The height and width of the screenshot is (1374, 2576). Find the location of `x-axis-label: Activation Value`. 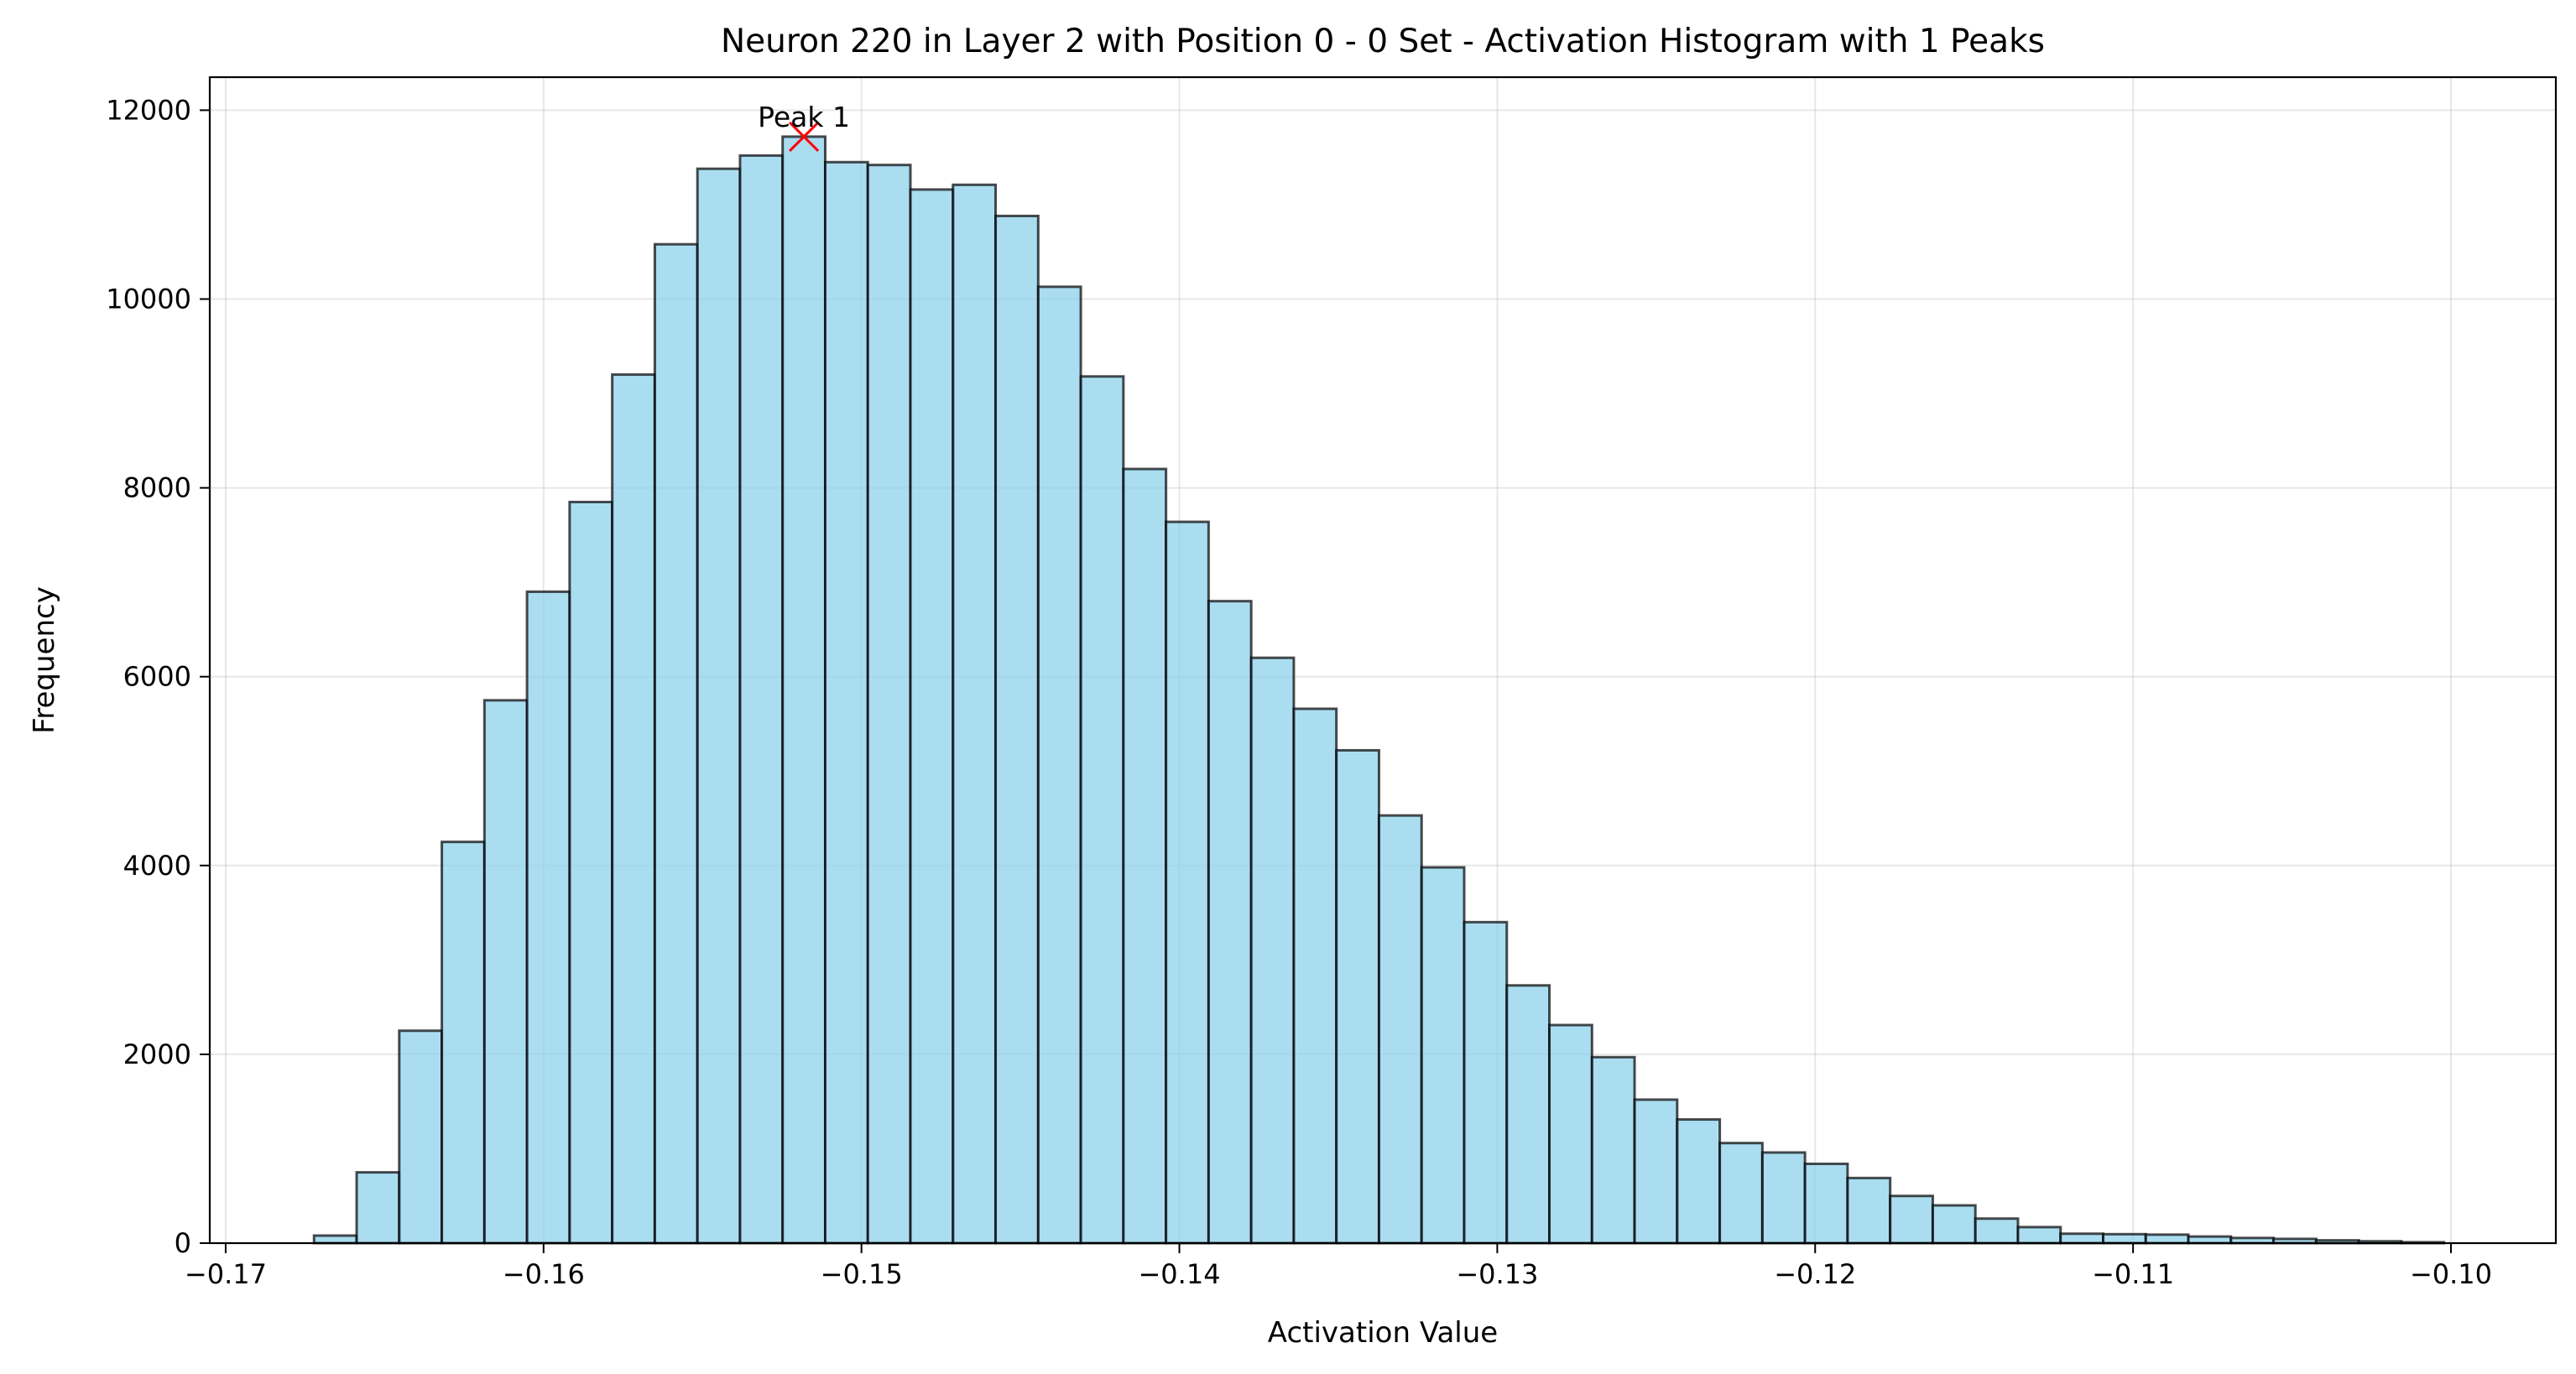

x-axis-label: Activation Value is located at coordinates (1383, 1333).